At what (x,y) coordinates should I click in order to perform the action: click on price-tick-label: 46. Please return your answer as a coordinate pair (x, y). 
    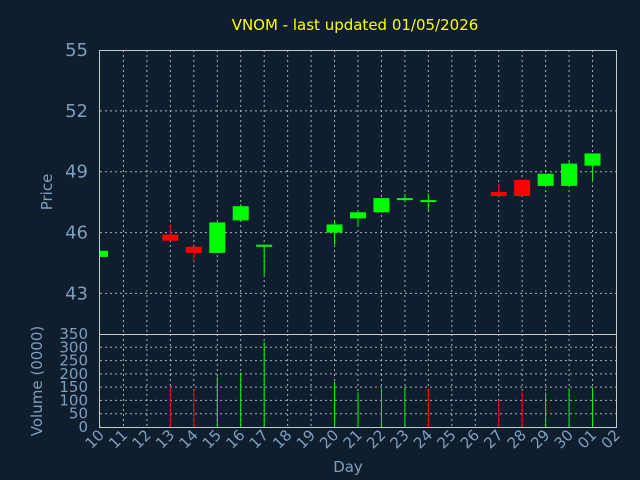
    Looking at the image, I should click on (76, 233).